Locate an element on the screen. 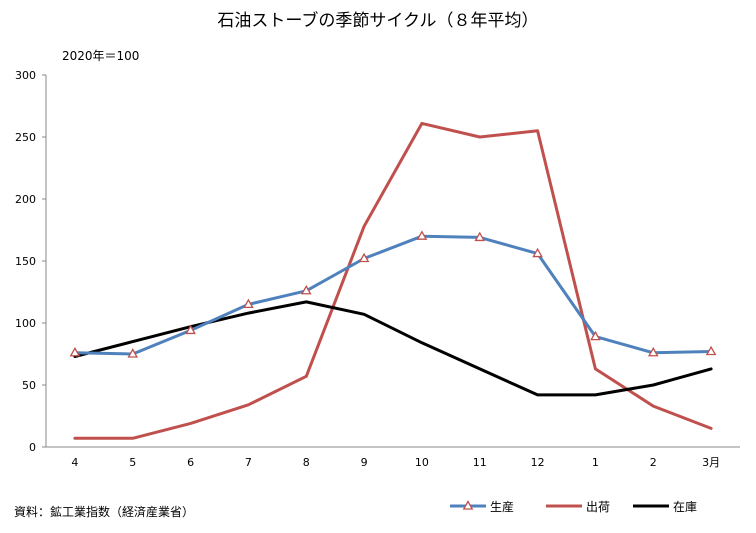 Image resolution: width=756 pixels, height=533 pixels. chart-title: 石油ストーブの季節サイクル（８年平均） is located at coordinates (377, 20).